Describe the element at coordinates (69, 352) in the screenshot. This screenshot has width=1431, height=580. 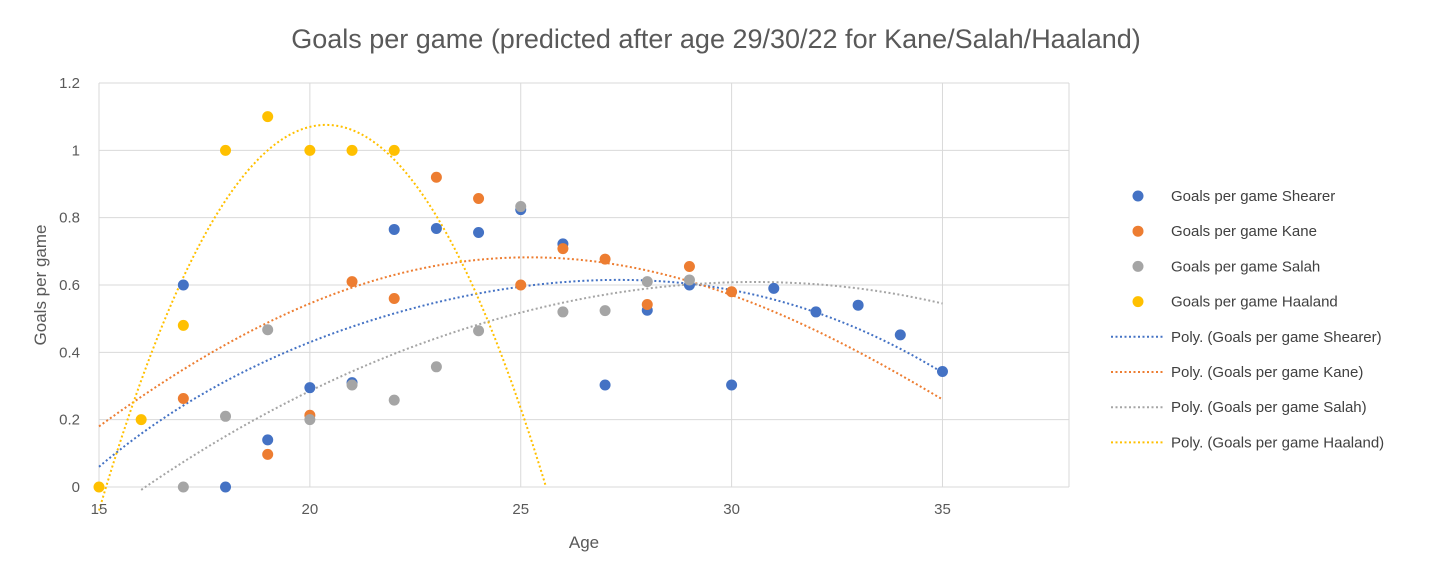
I see `y-tick-label: 0.4` at that location.